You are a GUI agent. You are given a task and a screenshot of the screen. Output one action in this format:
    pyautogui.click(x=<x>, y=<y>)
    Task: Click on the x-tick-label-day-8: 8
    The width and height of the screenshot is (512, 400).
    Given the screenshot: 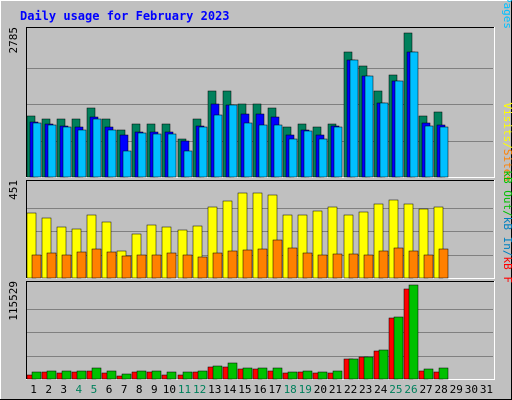 What is the action you would take?
    pyautogui.click(x=139, y=389)
    